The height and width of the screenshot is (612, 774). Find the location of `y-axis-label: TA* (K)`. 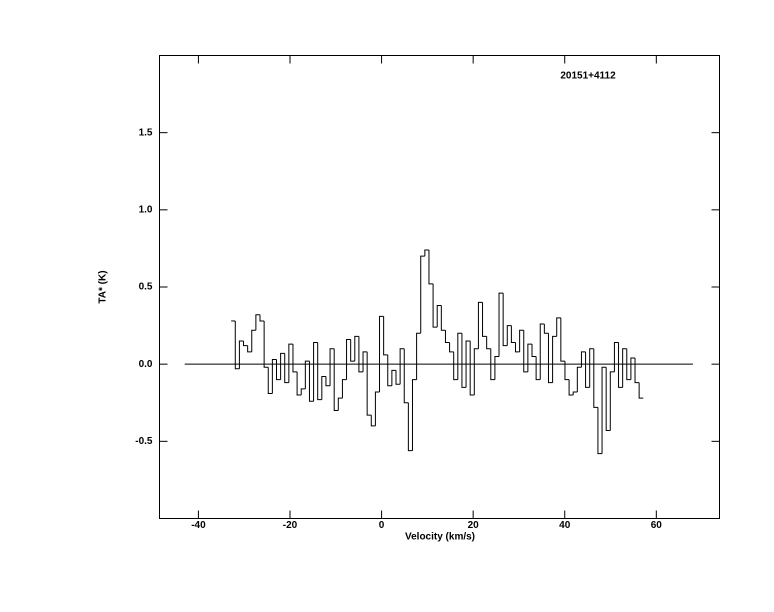

y-axis-label: TA* (K) is located at coordinates (103, 286).